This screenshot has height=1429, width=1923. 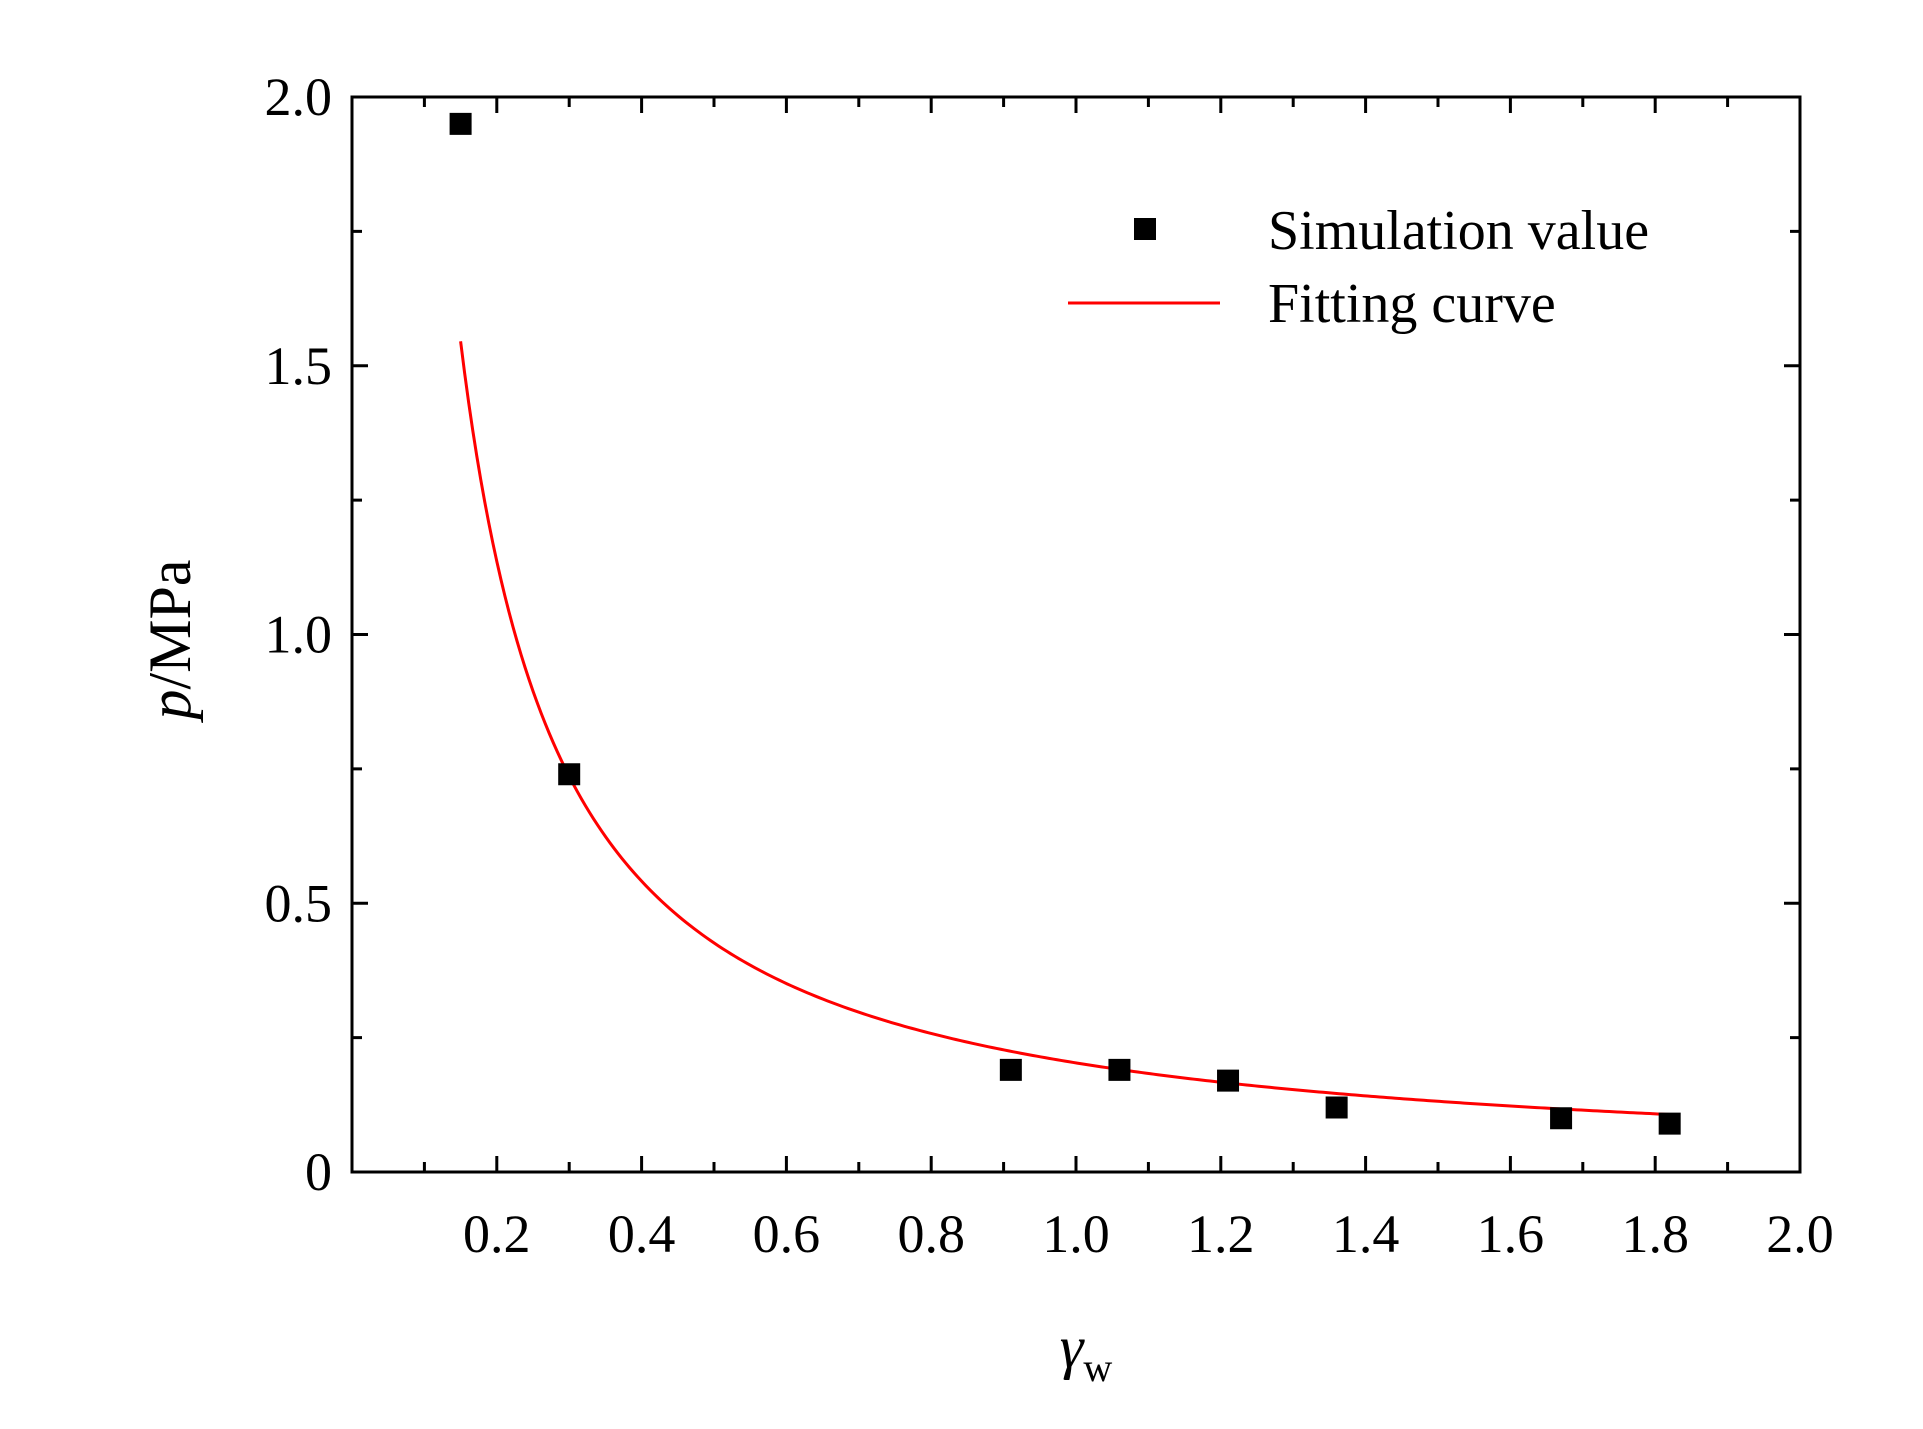 I want to click on y-axis-label: p/MPa, so click(x=170, y=641).